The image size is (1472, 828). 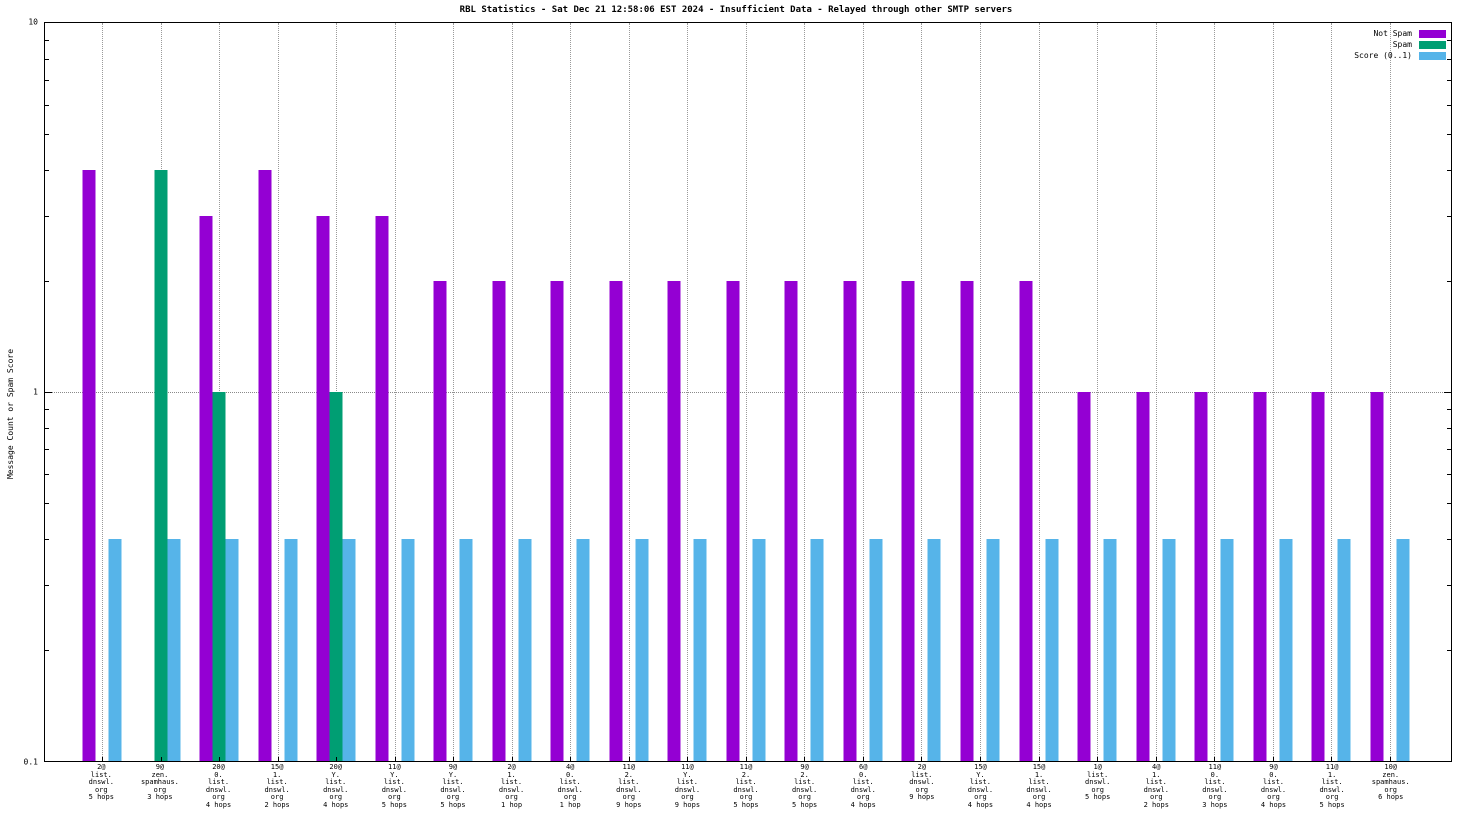 What do you see at coordinates (980, 786) in the screenshot?
I see `x-tick-label: 15@ Y. list. dnswl. org 4 hops` at bounding box center [980, 786].